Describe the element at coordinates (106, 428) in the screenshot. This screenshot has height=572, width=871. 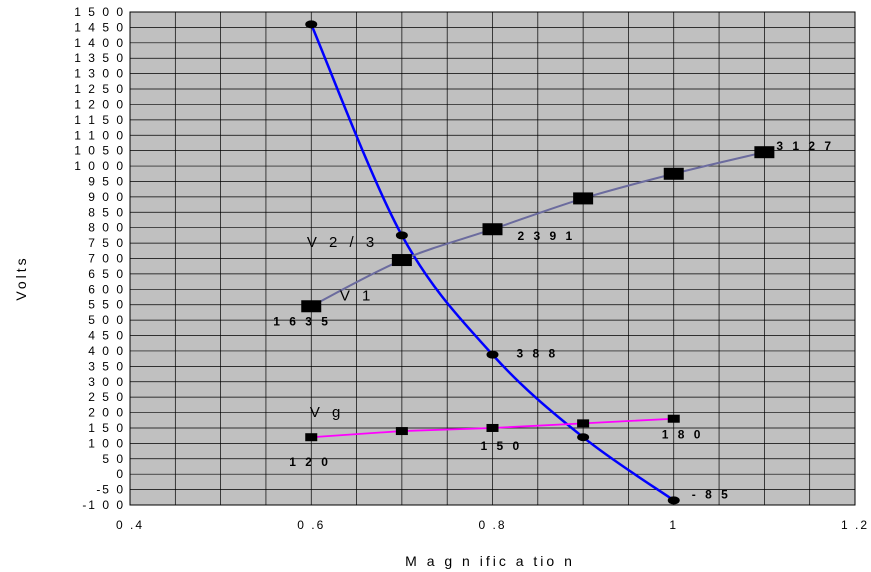
I see `y-tick-label: 1 5 0` at that location.